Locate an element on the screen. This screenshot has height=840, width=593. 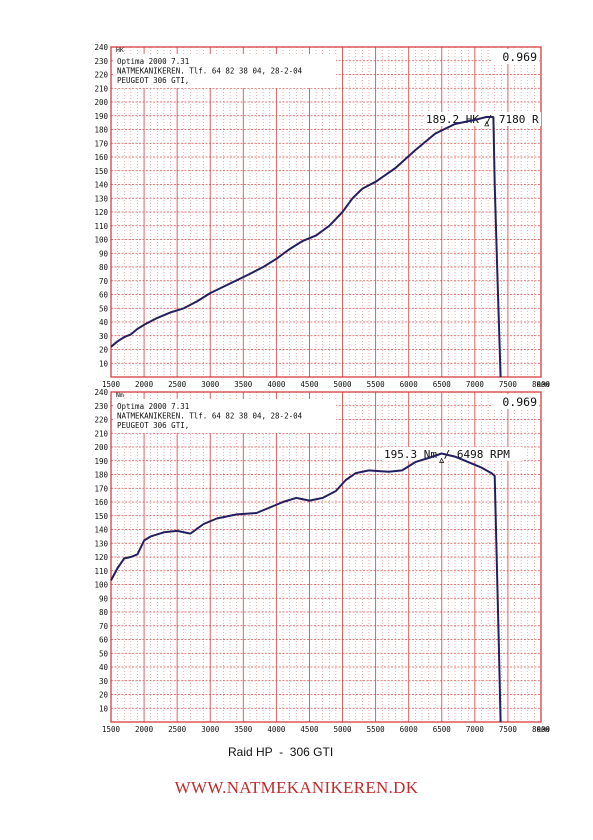
y-unit-label: HK is located at coordinates (120, 50).